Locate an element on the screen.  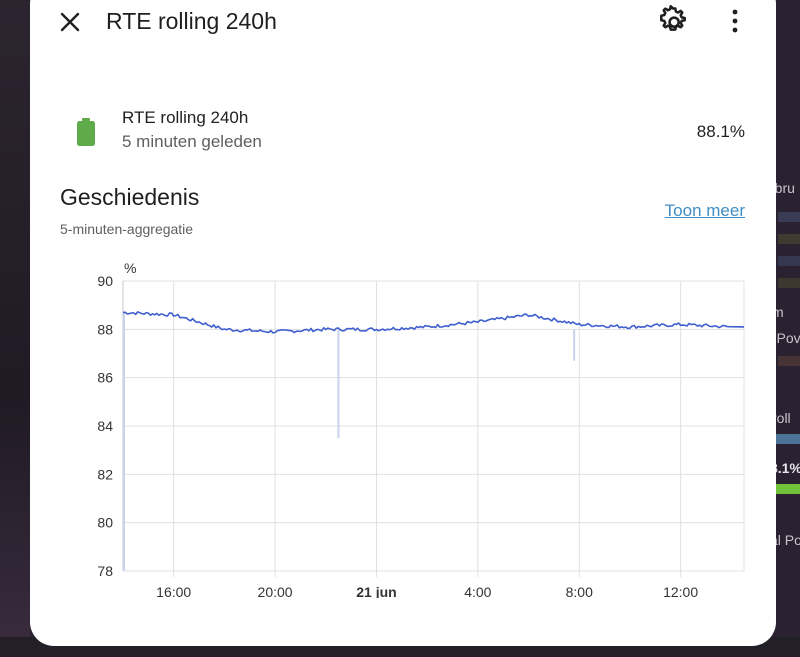
background-text: rbru is located at coordinates (782, 188).